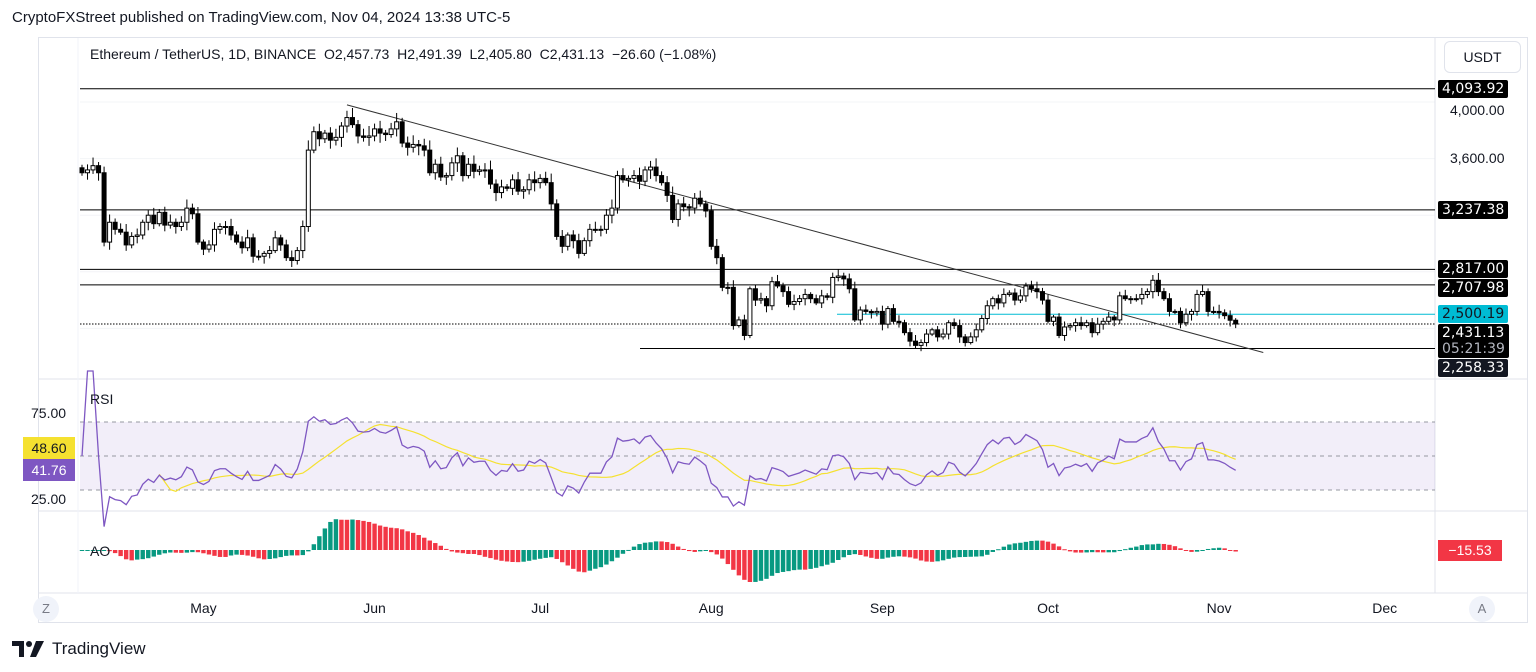 This screenshot has width=1536, height=672. Describe the element at coordinates (1482, 609) in the screenshot. I see `auto-scale-button: A` at that location.